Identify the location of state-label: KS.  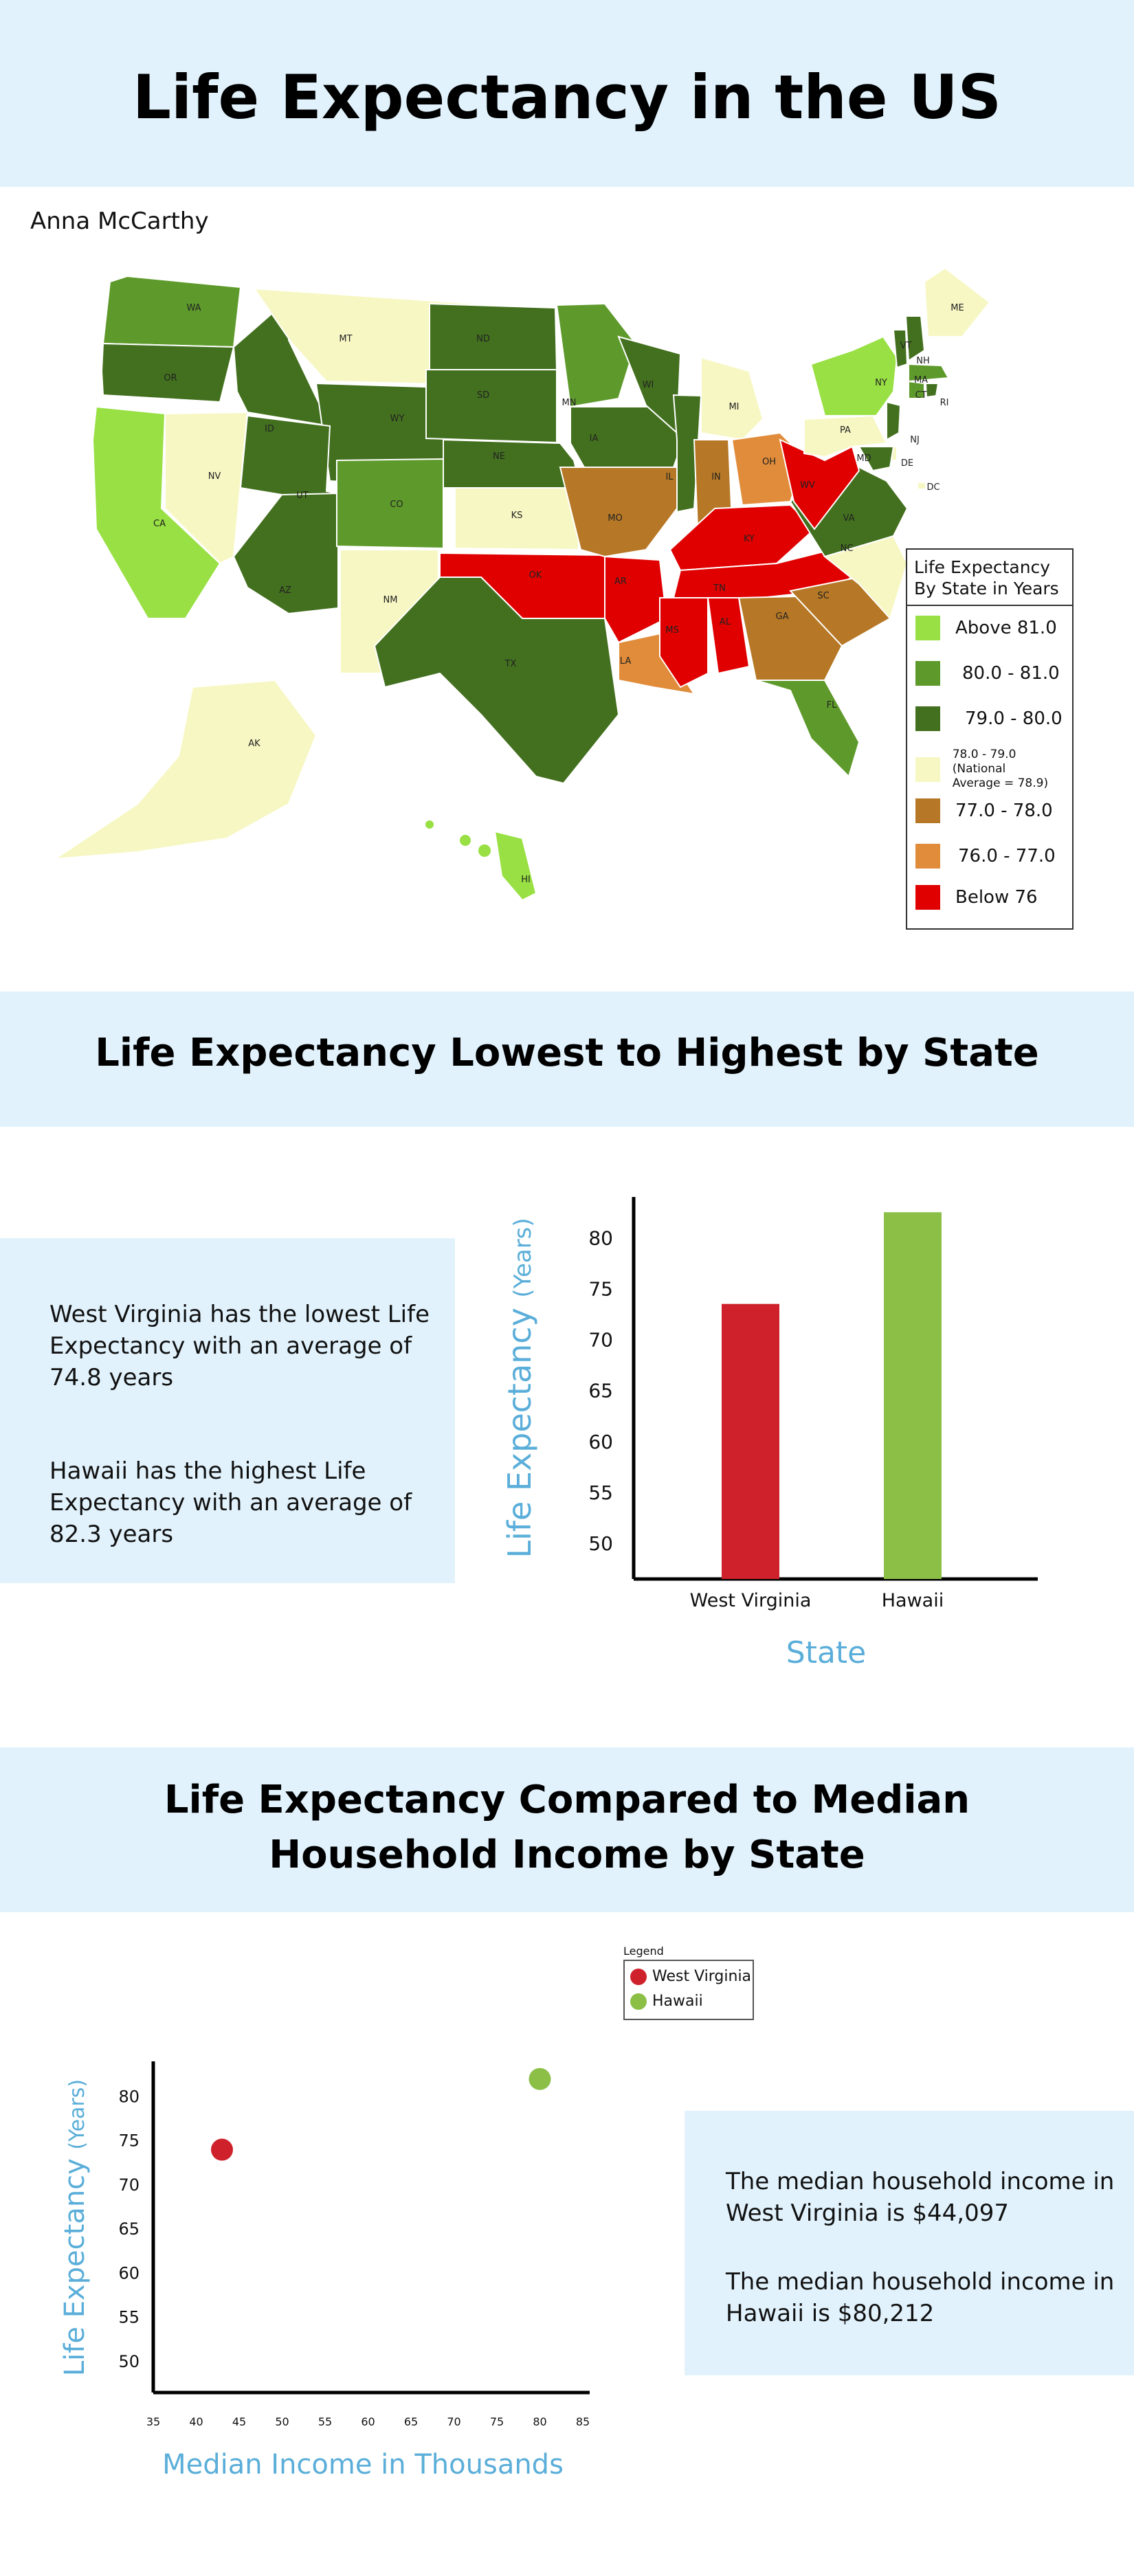
(517, 516).